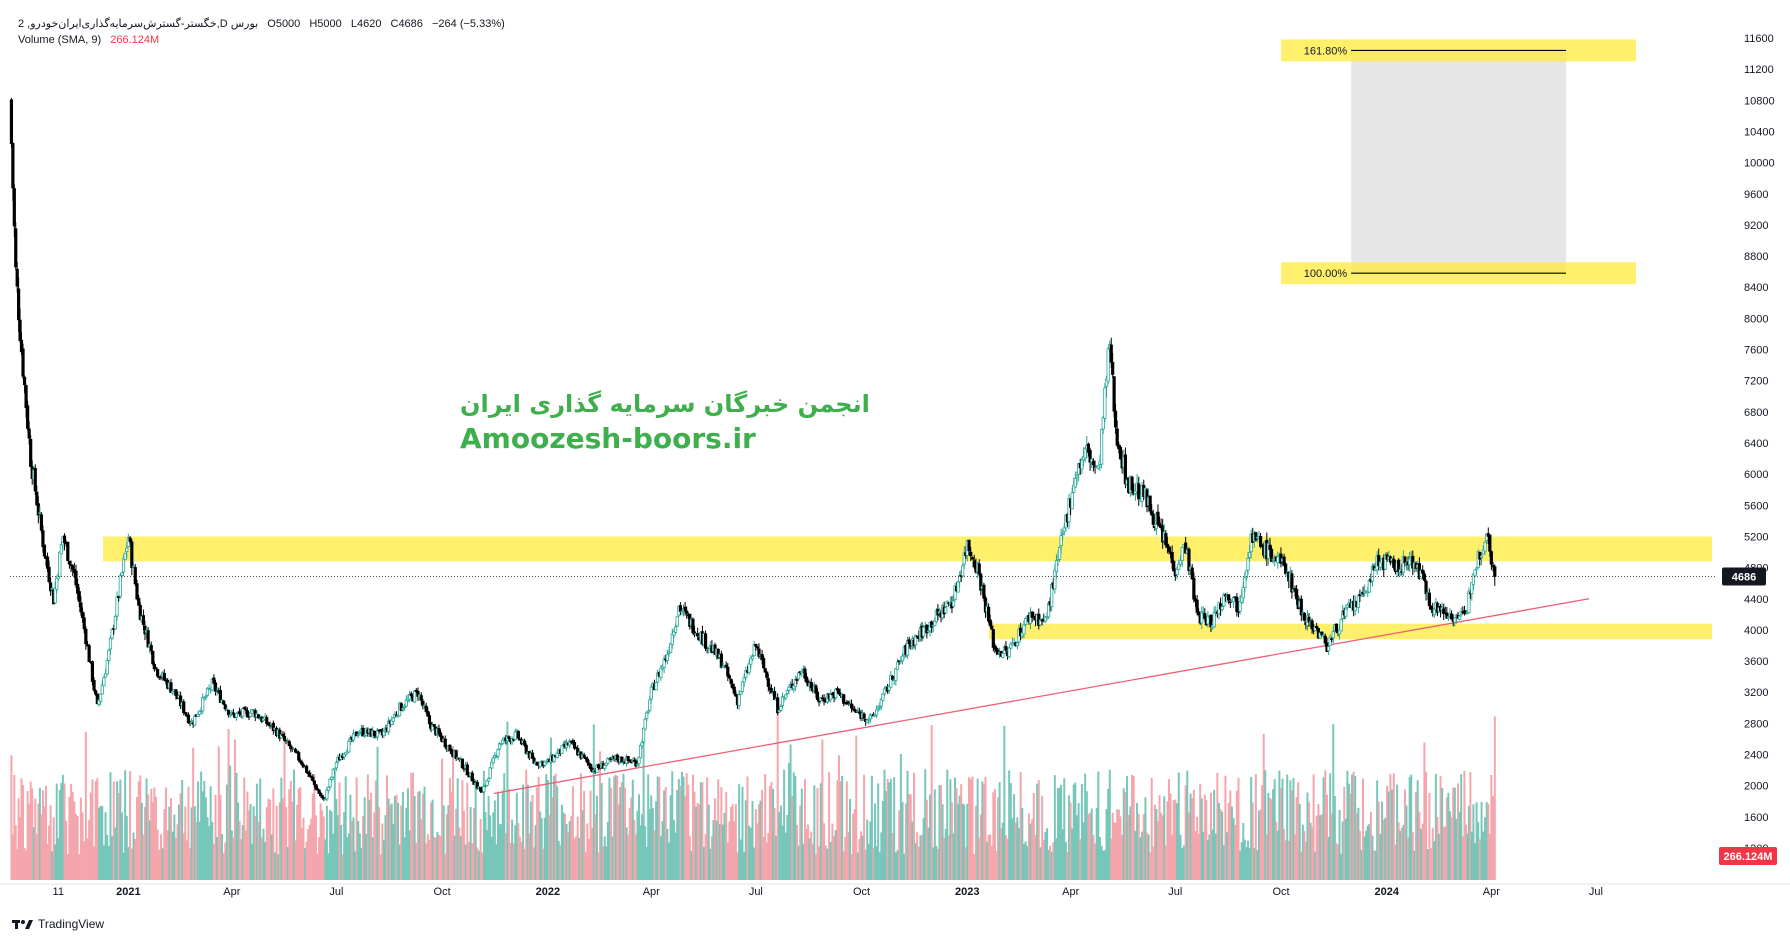 The height and width of the screenshot is (942, 1790). Describe the element at coordinates (1041, 696) in the screenshot. I see `ascending-trendline` at that location.